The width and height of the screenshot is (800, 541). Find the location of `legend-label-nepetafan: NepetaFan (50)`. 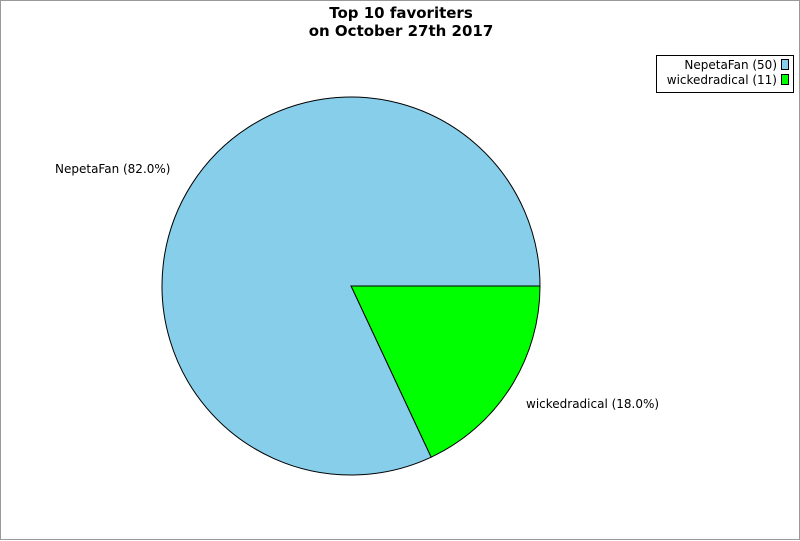

legend-label-nepetafan: NepetaFan (50) is located at coordinates (730, 65).